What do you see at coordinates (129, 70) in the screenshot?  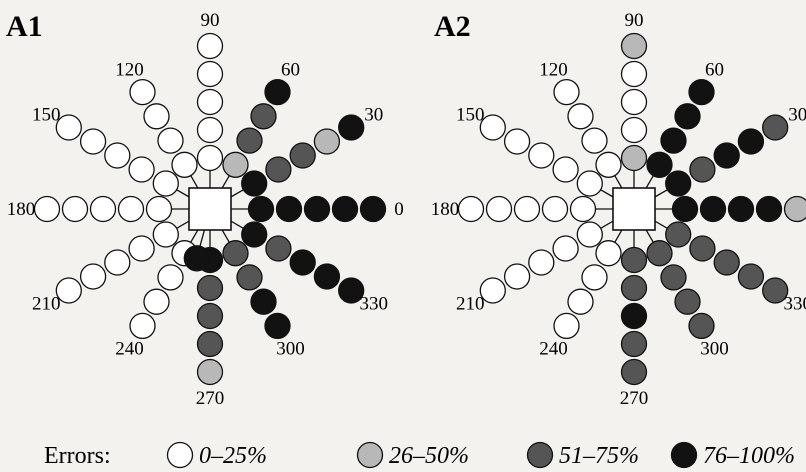 I see `angle-label-120: 120` at bounding box center [129, 70].